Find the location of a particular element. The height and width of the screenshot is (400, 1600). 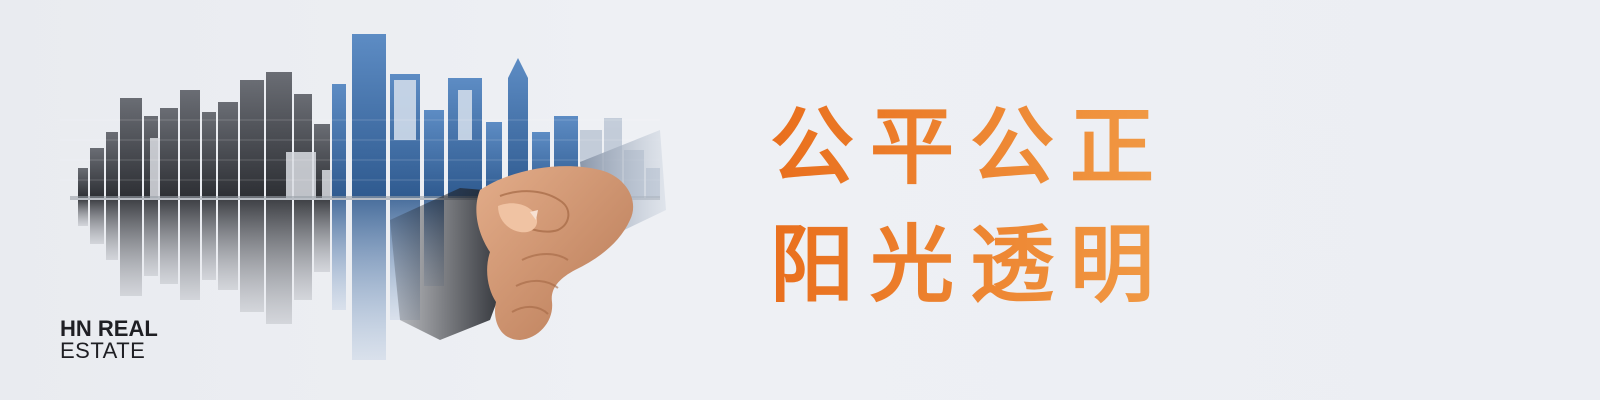

slogan-line-2: 阳光透明 is located at coordinates (970, 265).